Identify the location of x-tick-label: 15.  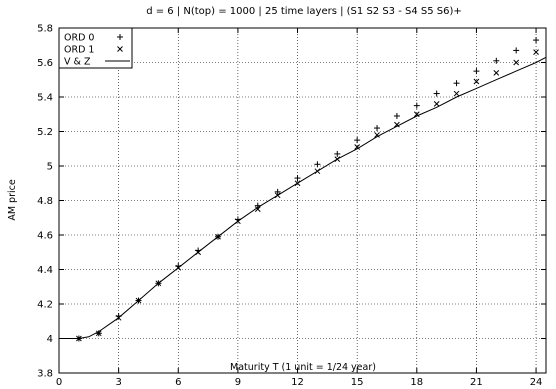
(357, 382).